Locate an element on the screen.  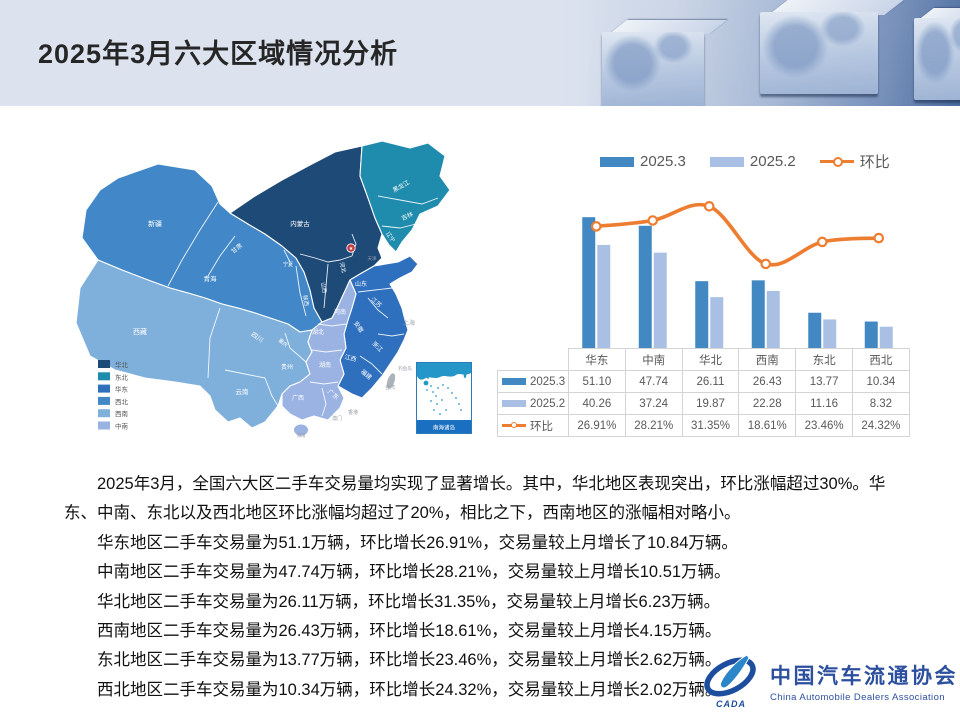
table-cell: 8.32 is located at coordinates (880, 403).